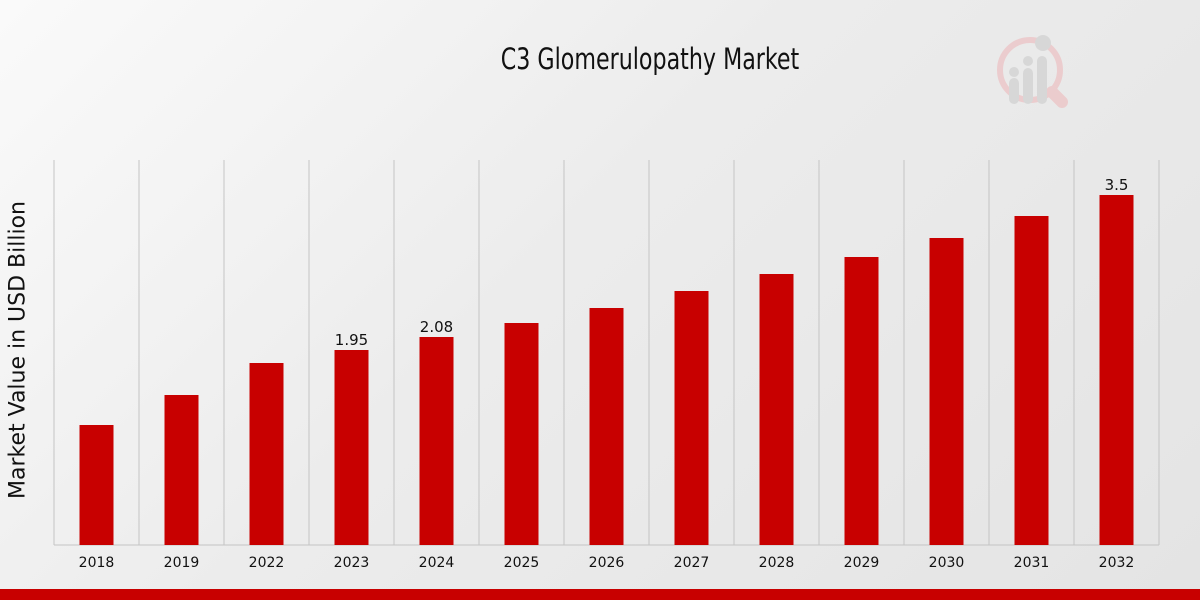 Image resolution: width=1200 pixels, height=600 pixels. Describe the element at coordinates (97, 563) in the screenshot. I see `x-tick-label: 2018` at that location.